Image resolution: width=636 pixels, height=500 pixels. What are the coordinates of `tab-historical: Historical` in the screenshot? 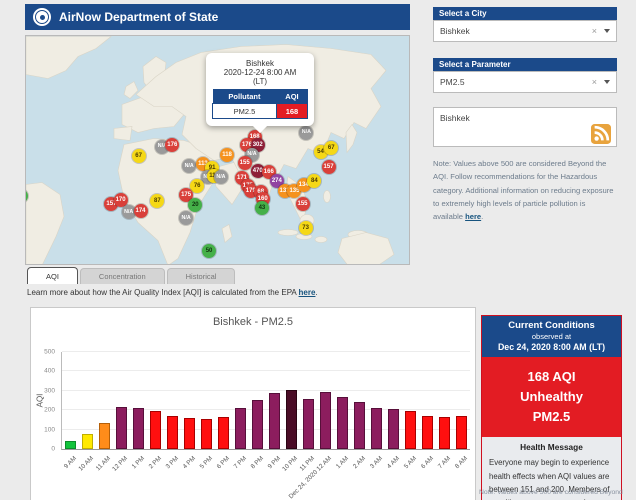 It's located at (201, 276).